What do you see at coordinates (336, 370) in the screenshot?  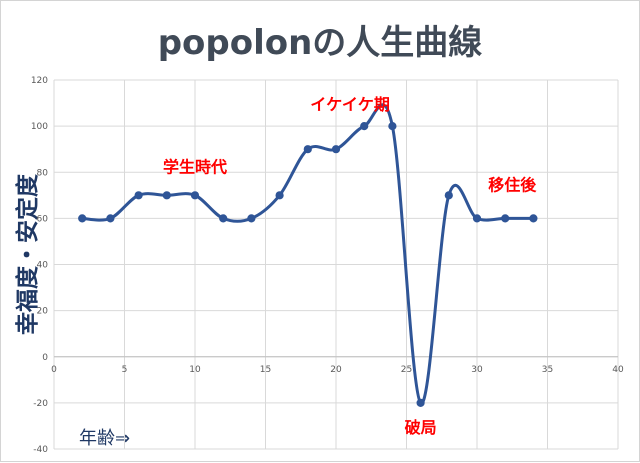 I see `x-tick-label: 20` at bounding box center [336, 370].